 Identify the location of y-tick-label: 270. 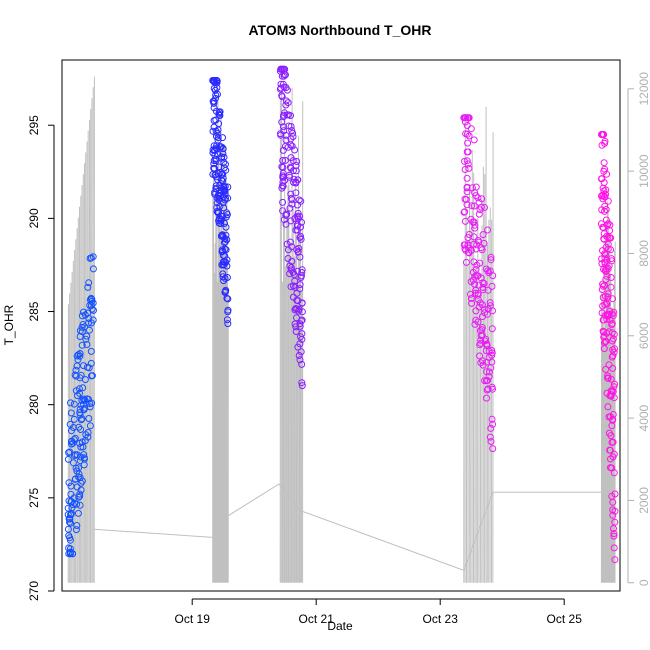
(34, 591).